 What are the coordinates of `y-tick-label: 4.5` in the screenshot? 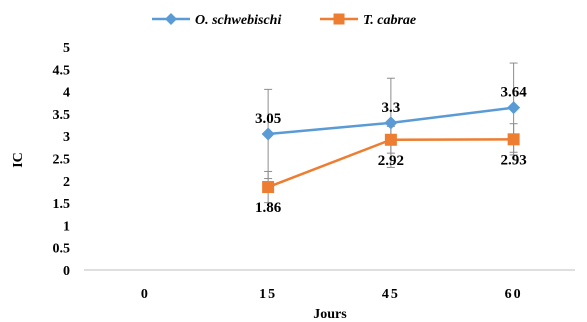 It's located at (62, 70).